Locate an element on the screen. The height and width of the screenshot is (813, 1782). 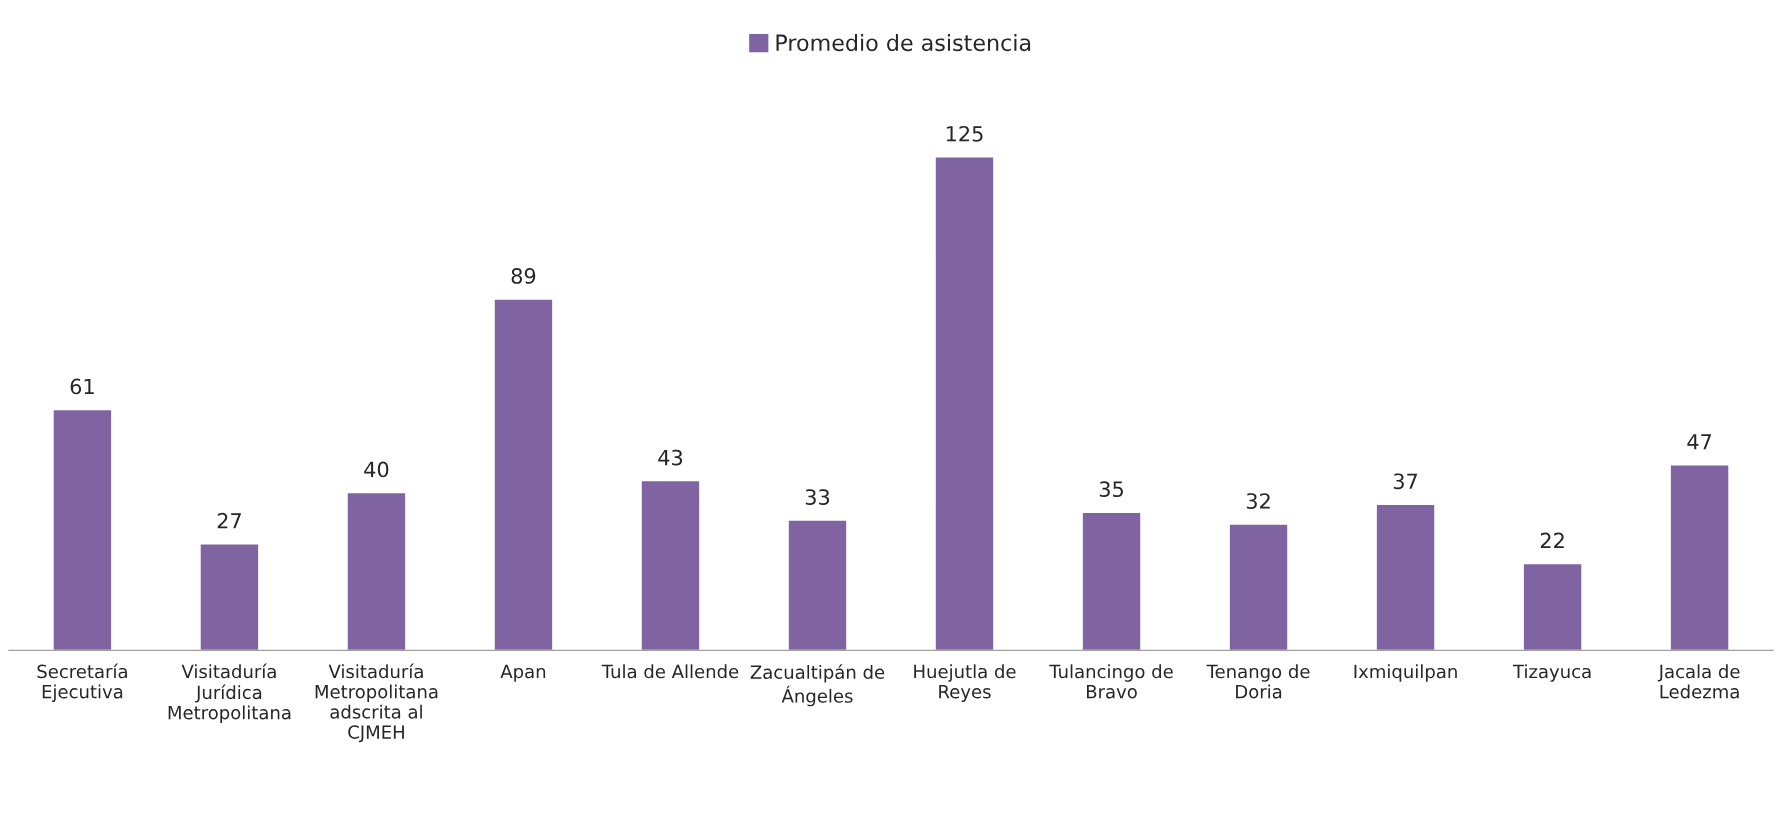
data-label: 47 is located at coordinates (1699, 442).